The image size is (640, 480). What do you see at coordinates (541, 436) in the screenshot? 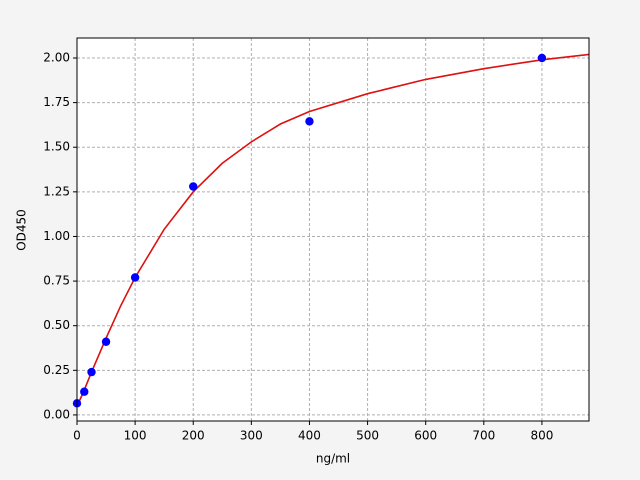
I see `x-tick-label: 800` at bounding box center [541, 436].